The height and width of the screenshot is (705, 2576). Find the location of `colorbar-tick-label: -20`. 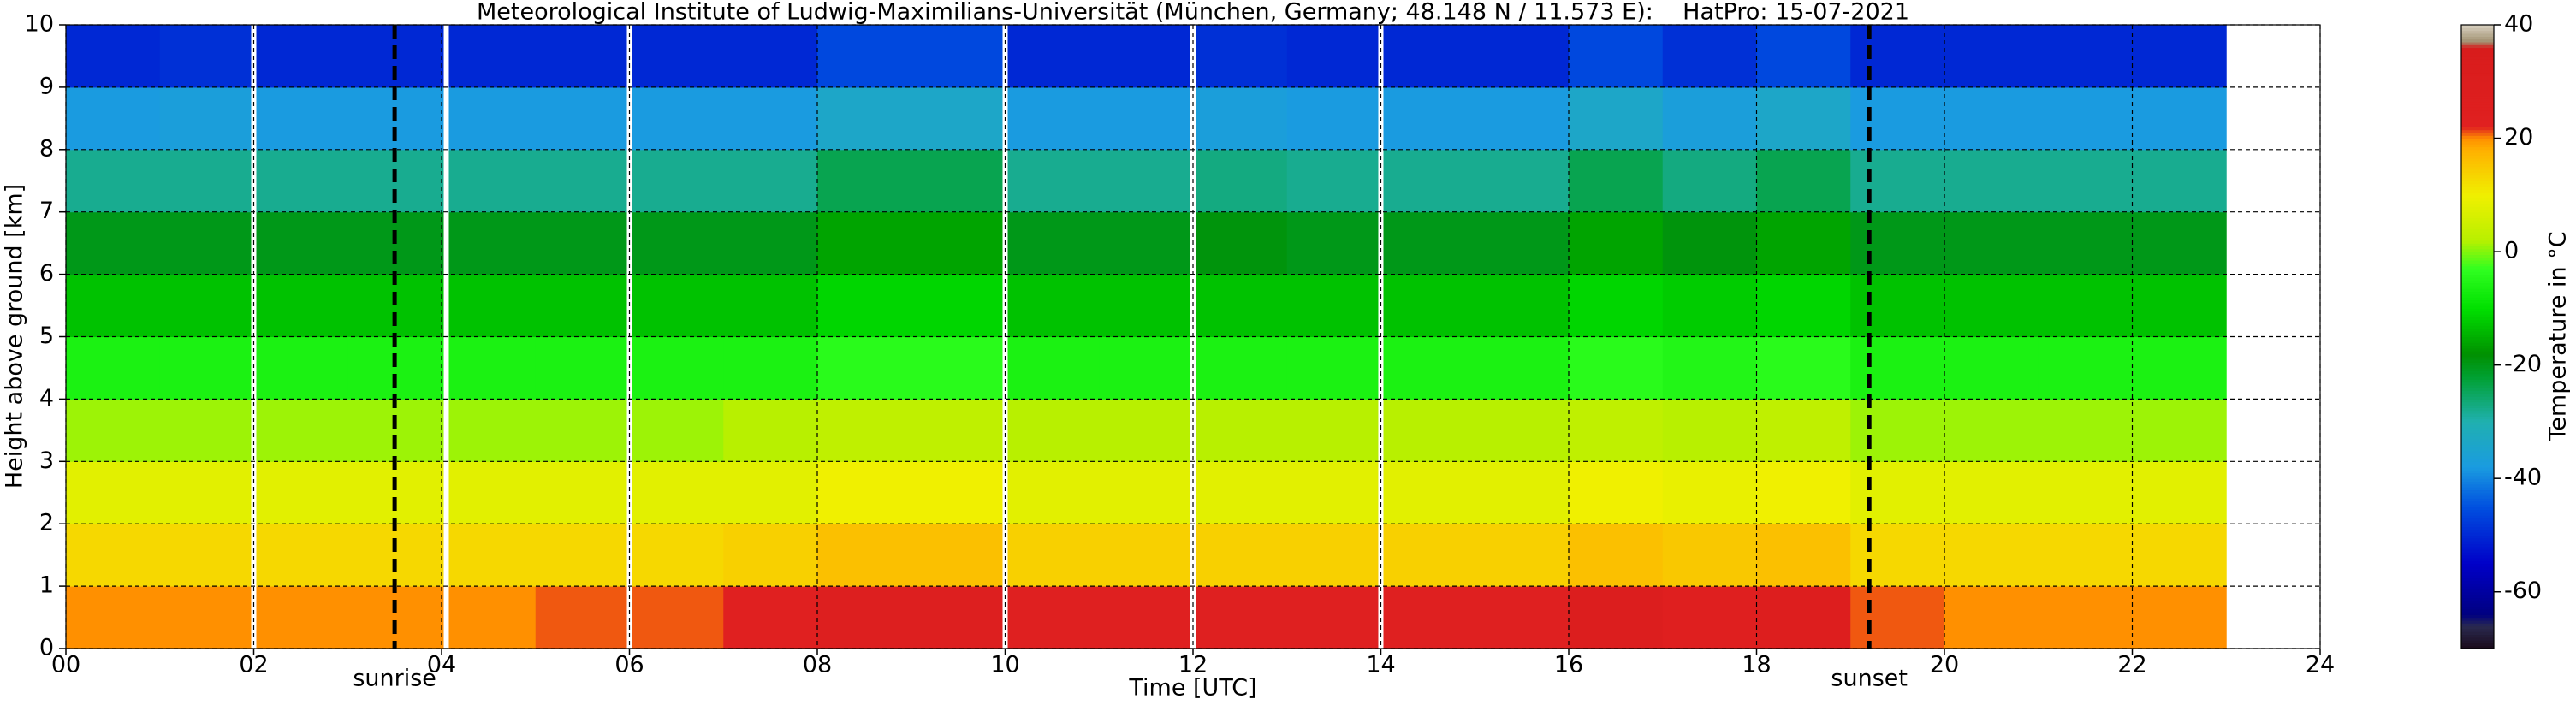

colorbar-tick-label: -20 is located at coordinates (2523, 364).